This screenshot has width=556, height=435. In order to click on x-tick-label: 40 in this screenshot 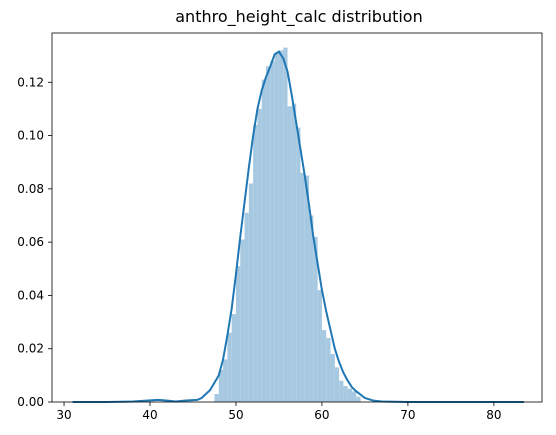, I will do `click(149, 415)`.